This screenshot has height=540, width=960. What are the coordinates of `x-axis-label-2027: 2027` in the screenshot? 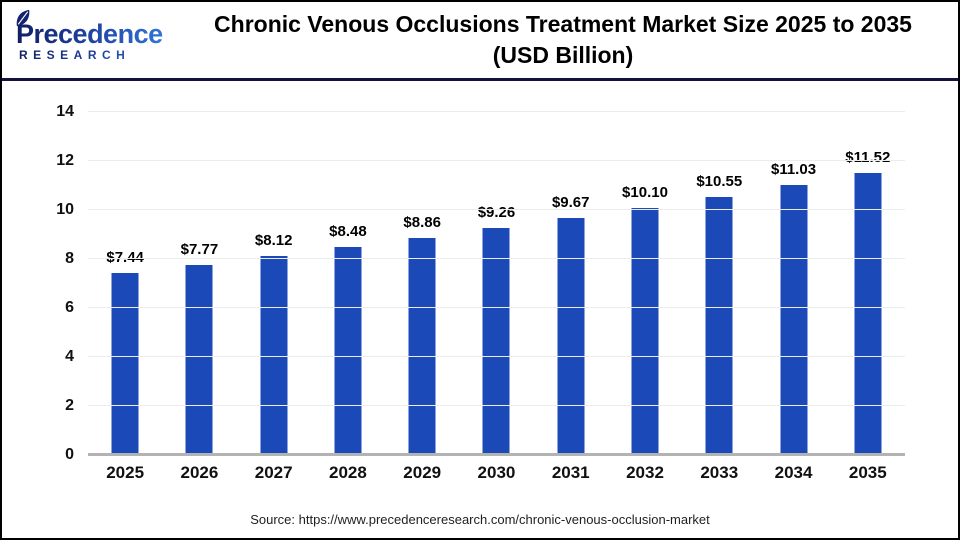 It's located at (273, 472).